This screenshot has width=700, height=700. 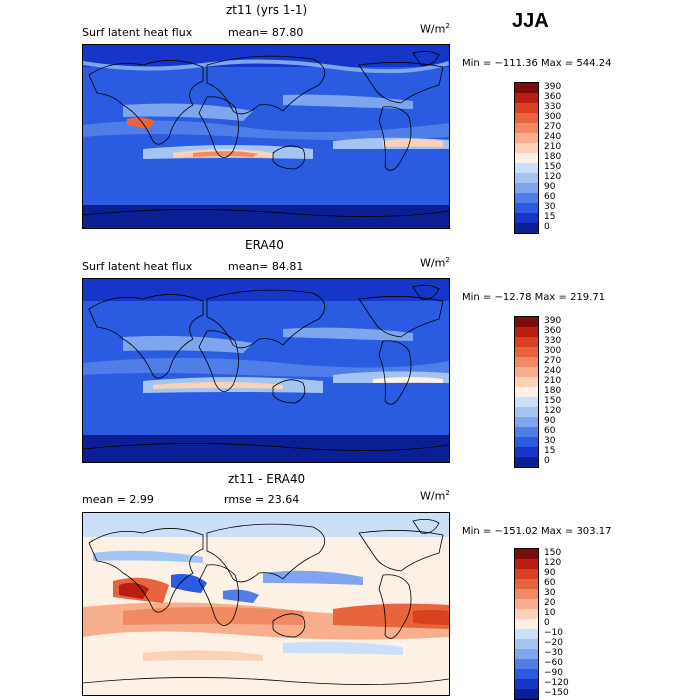 I want to click on panel-1-mean: mean= 87.80, so click(x=266, y=32).